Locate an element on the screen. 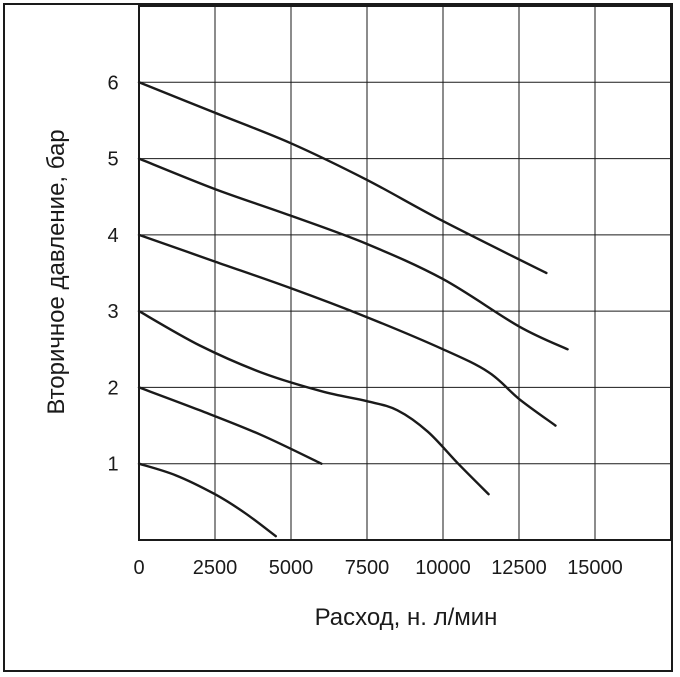  y-tick-label: 2 is located at coordinates (112, 388).